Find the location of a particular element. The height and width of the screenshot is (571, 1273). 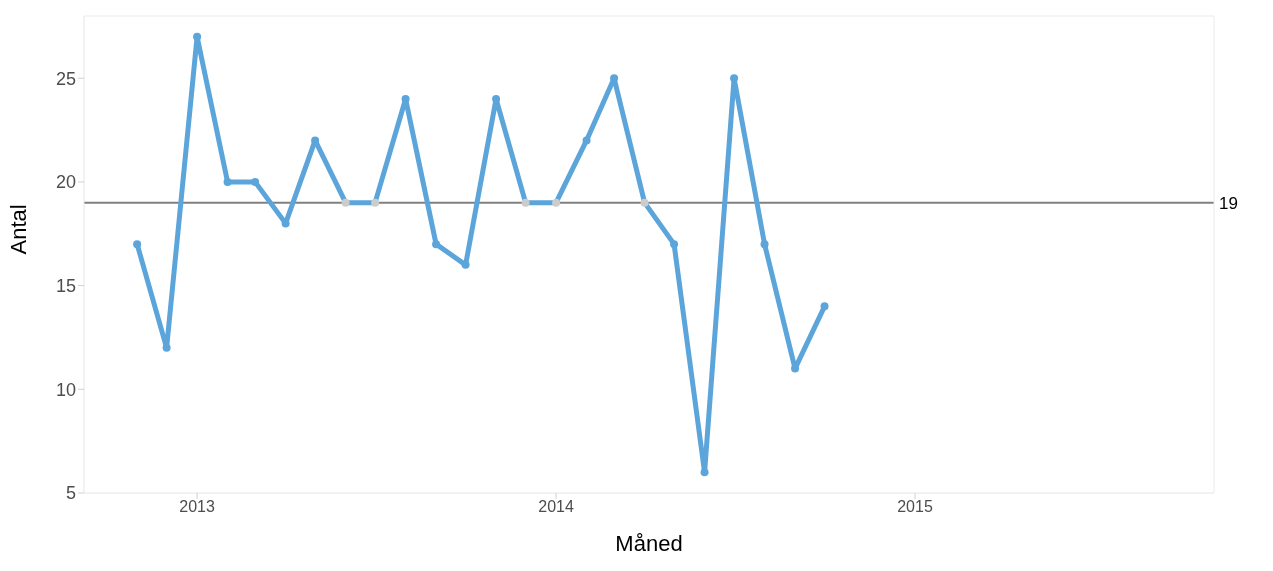

y-tick-label: 20 is located at coordinates (65, 182).